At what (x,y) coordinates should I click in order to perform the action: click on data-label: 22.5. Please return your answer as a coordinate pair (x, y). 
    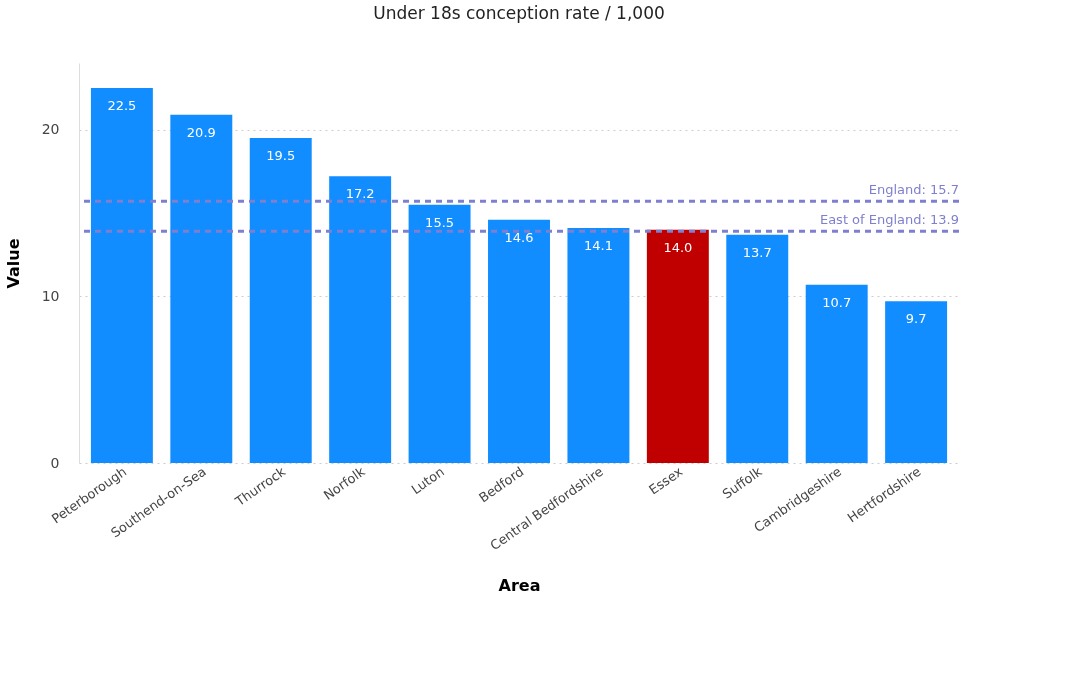
    Looking at the image, I should click on (122, 105).